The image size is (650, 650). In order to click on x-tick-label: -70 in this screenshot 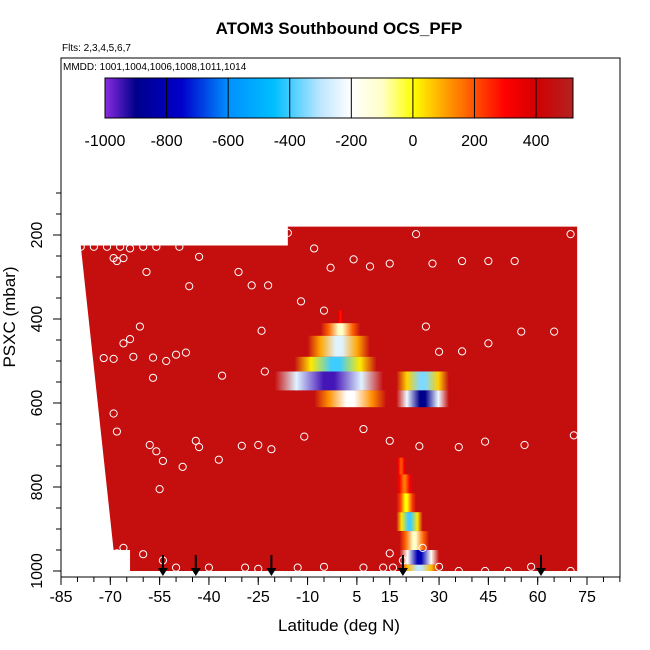, I will do `click(110, 597)`.